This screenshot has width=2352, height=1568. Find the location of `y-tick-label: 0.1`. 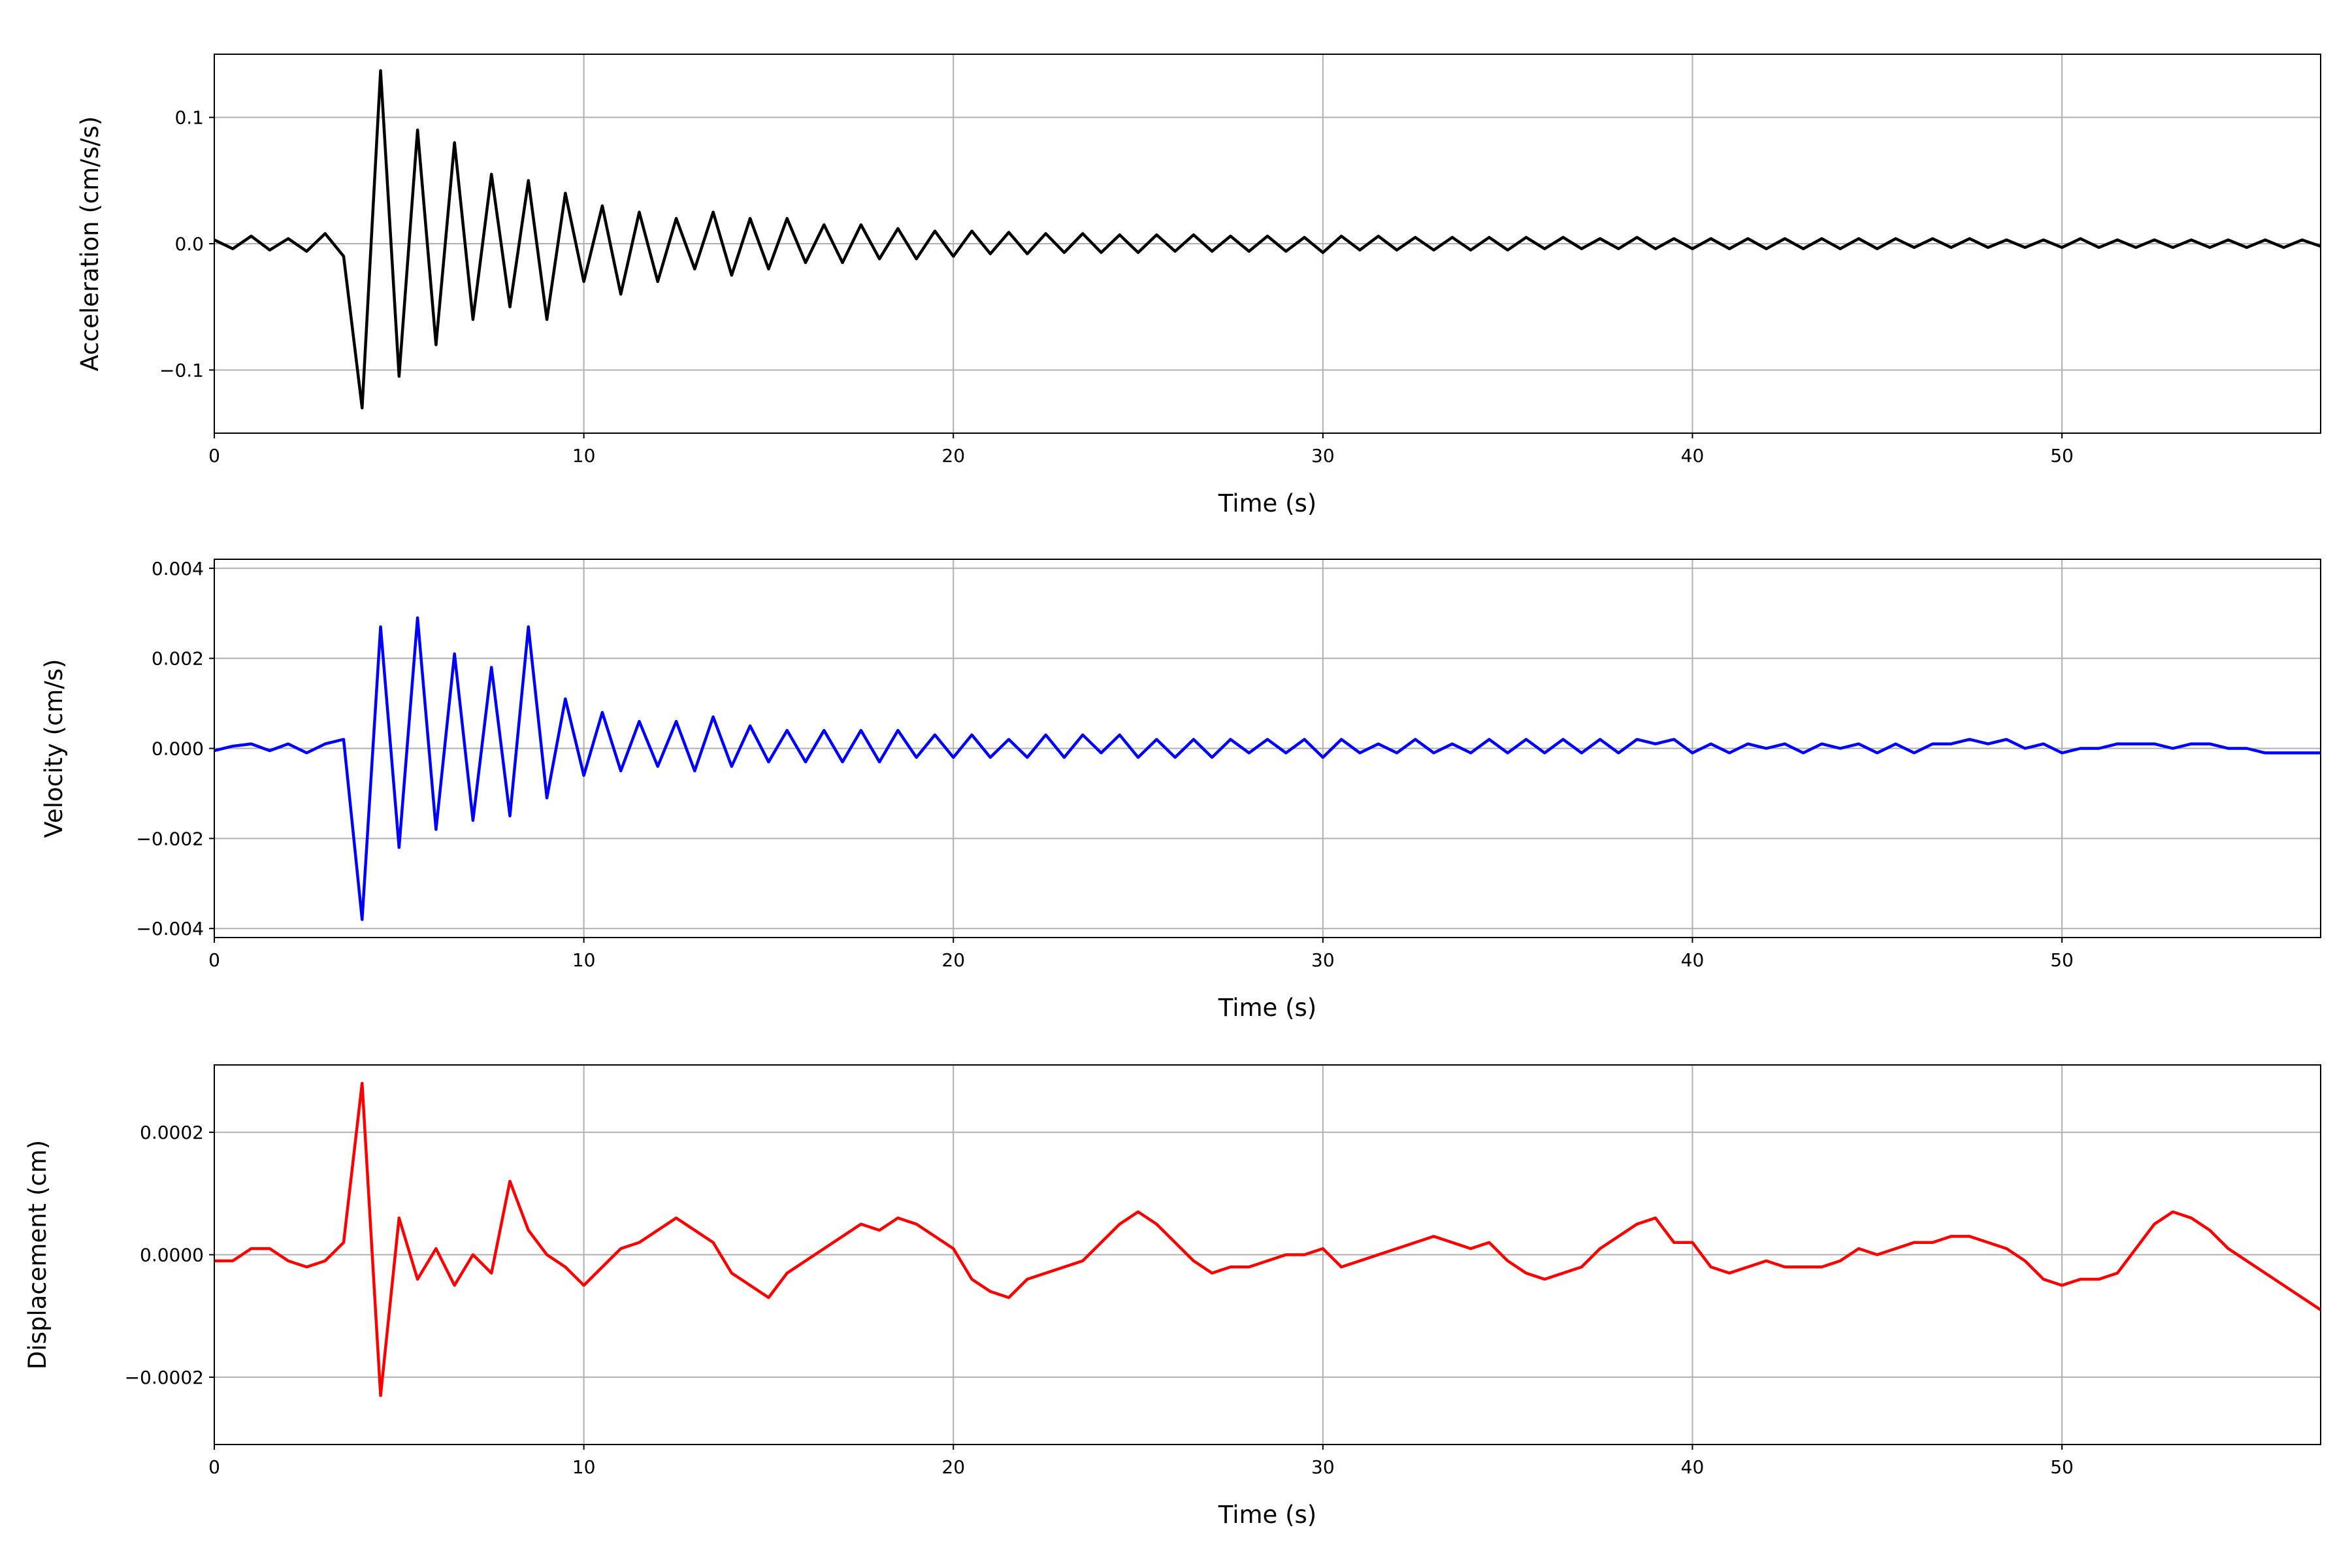

y-tick-label: 0.1 is located at coordinates (189, 118).